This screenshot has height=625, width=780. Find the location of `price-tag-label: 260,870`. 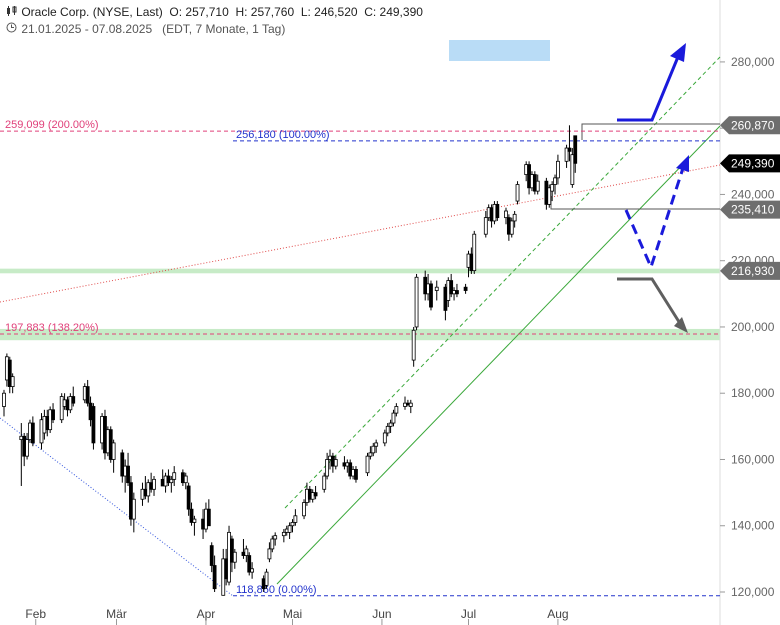

price-tag-label: 260,870 is located at coordinates (753, 125).